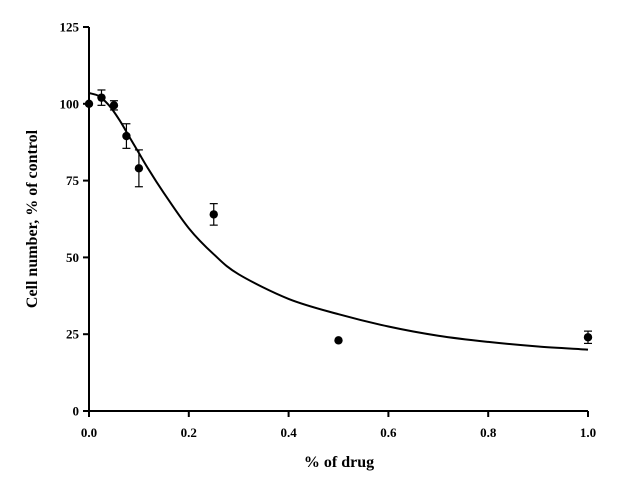 The width and height of the screenshot is (640, 480). What do you see at coordinates (388, 432) in the screenshot?
I see `x-tick-label: 0.6` at bounding box center [388, 432].